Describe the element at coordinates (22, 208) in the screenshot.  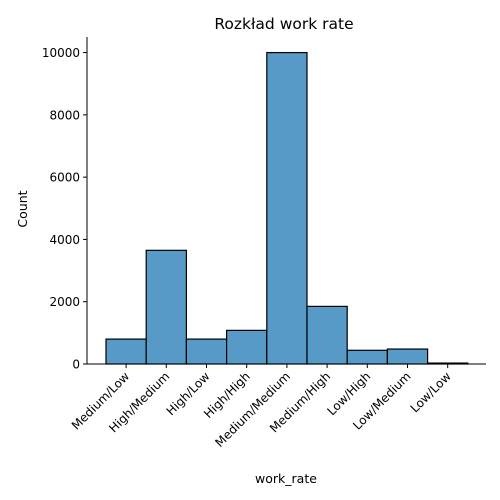
I see `y-axis-label: Count` at that location.